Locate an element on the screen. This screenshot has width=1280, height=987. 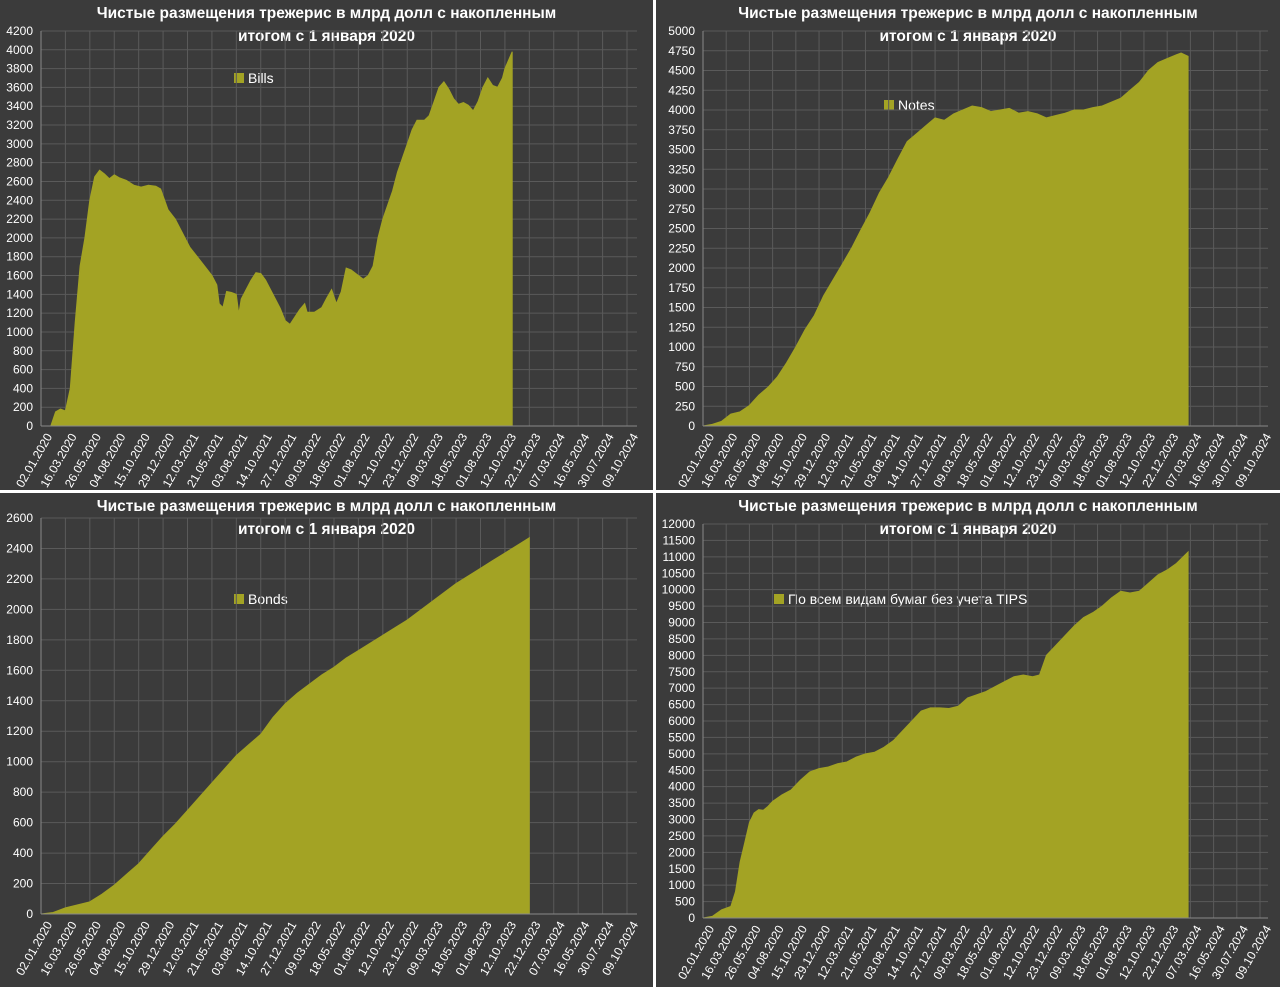
y-tick-label: 7500 is located at coordinates (681, 672).